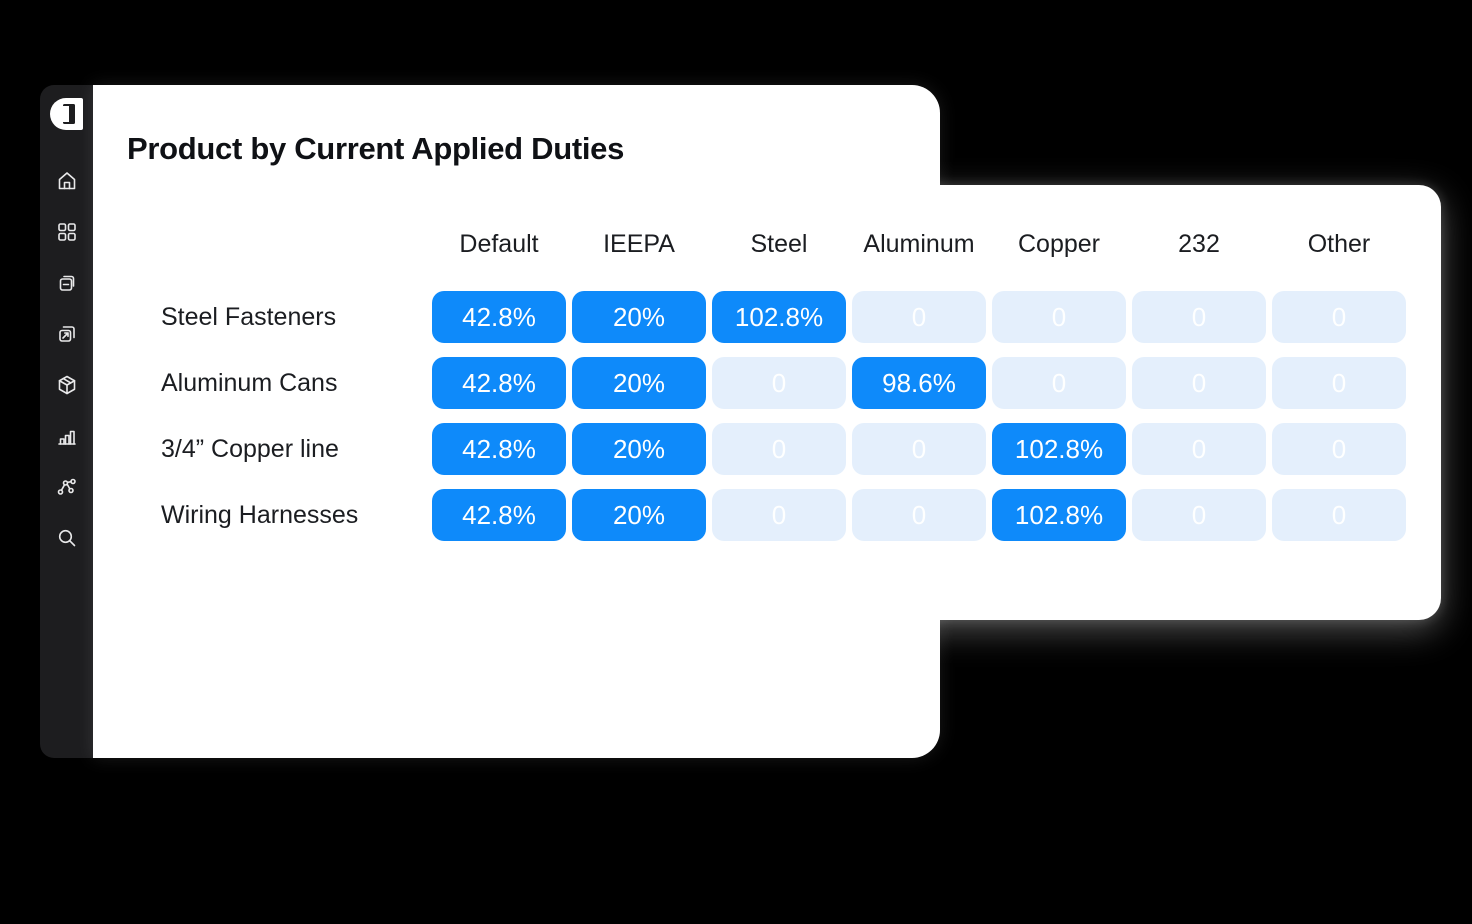 The height and width of the screenshot is (924, 1472). What do you see at coordinates (919, 383) in the screenshot?
I see `duty-cell: 98.6%` at bounding box center [919, 383].